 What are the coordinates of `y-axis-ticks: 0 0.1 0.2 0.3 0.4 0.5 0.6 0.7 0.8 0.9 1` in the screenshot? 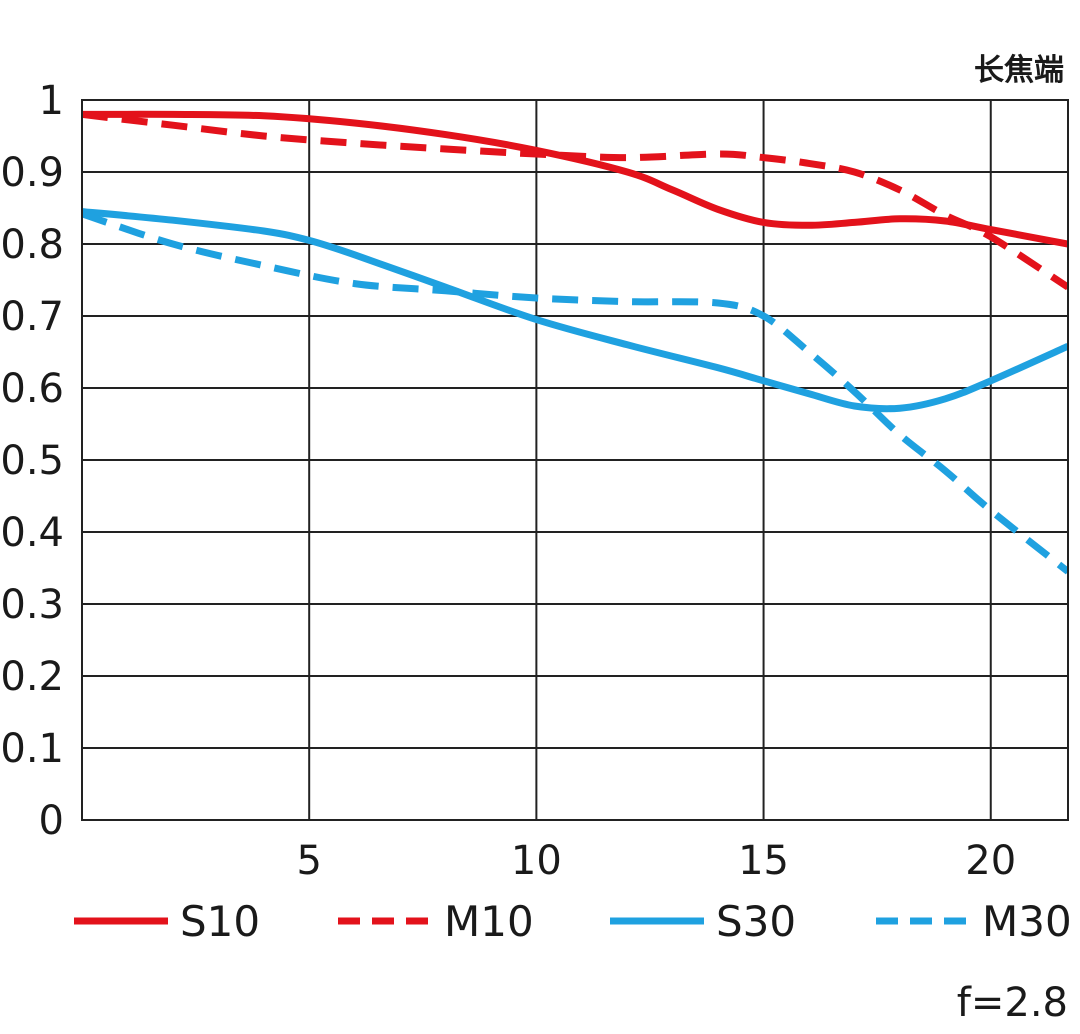 It's located at (32, 461).